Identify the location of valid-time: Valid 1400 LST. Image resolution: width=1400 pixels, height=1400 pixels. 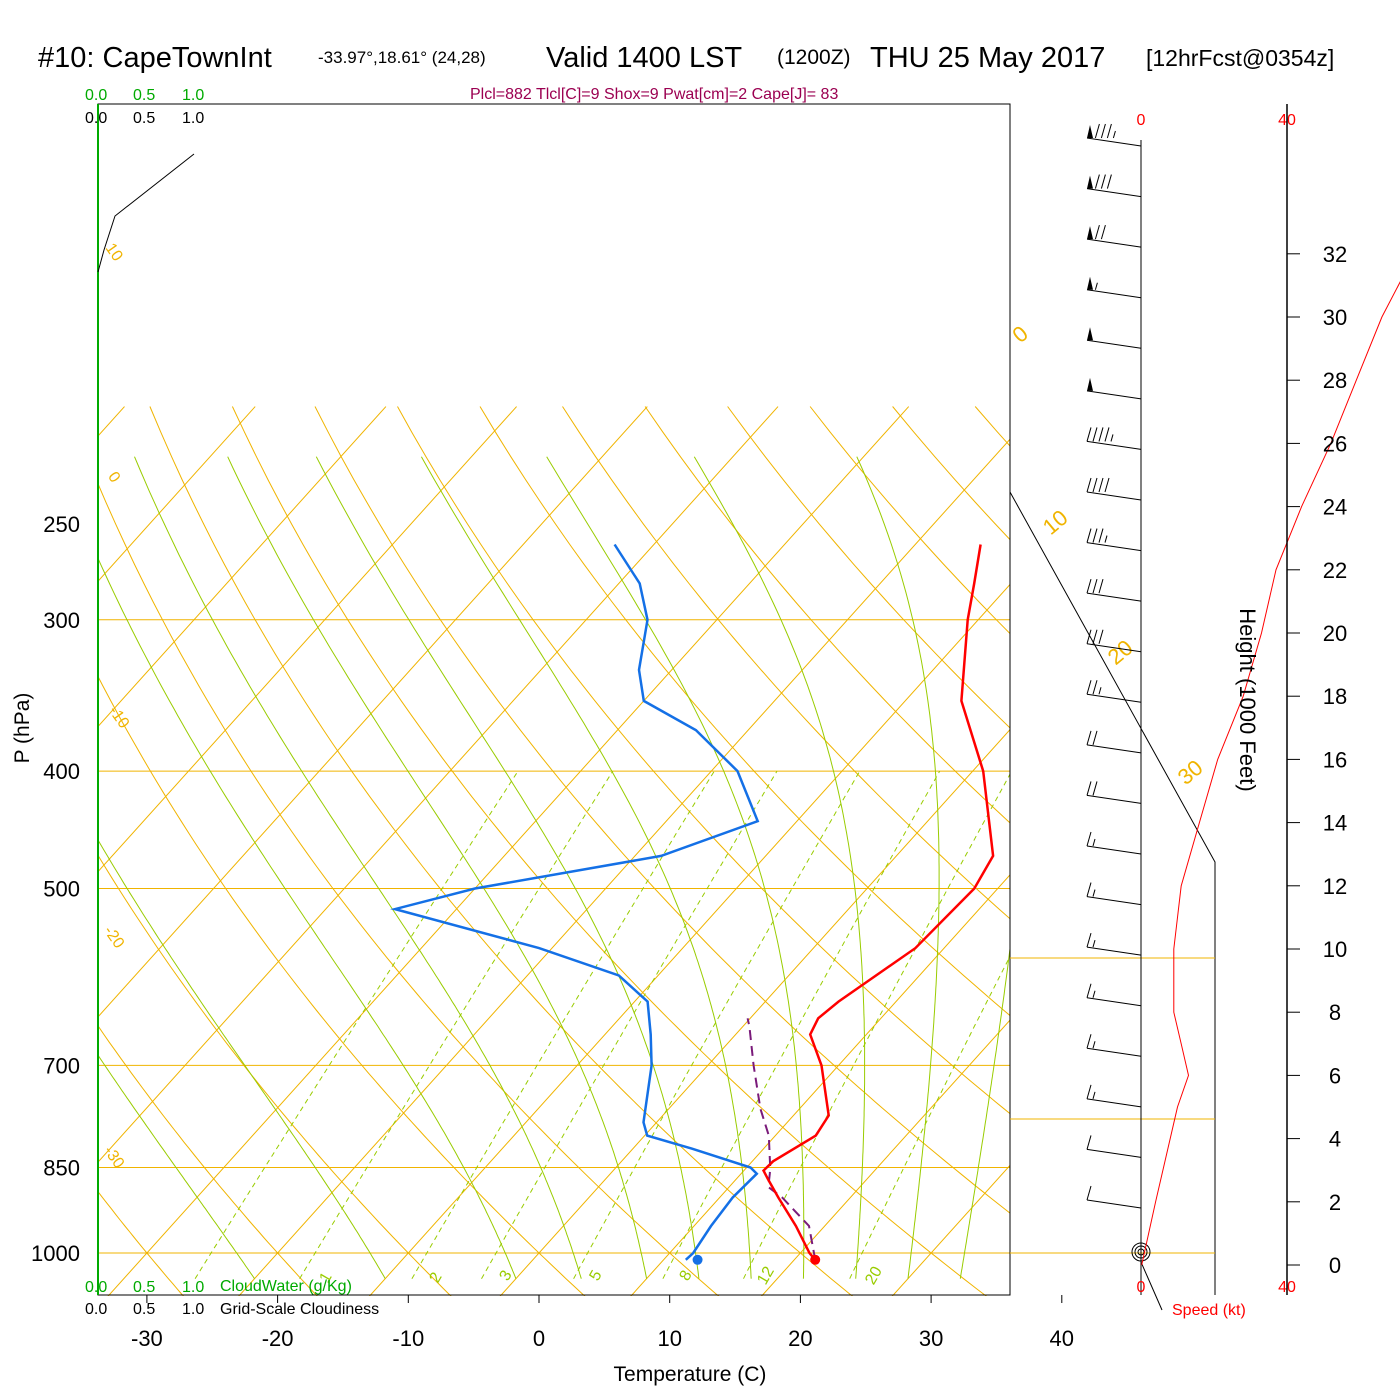
(644, 58).